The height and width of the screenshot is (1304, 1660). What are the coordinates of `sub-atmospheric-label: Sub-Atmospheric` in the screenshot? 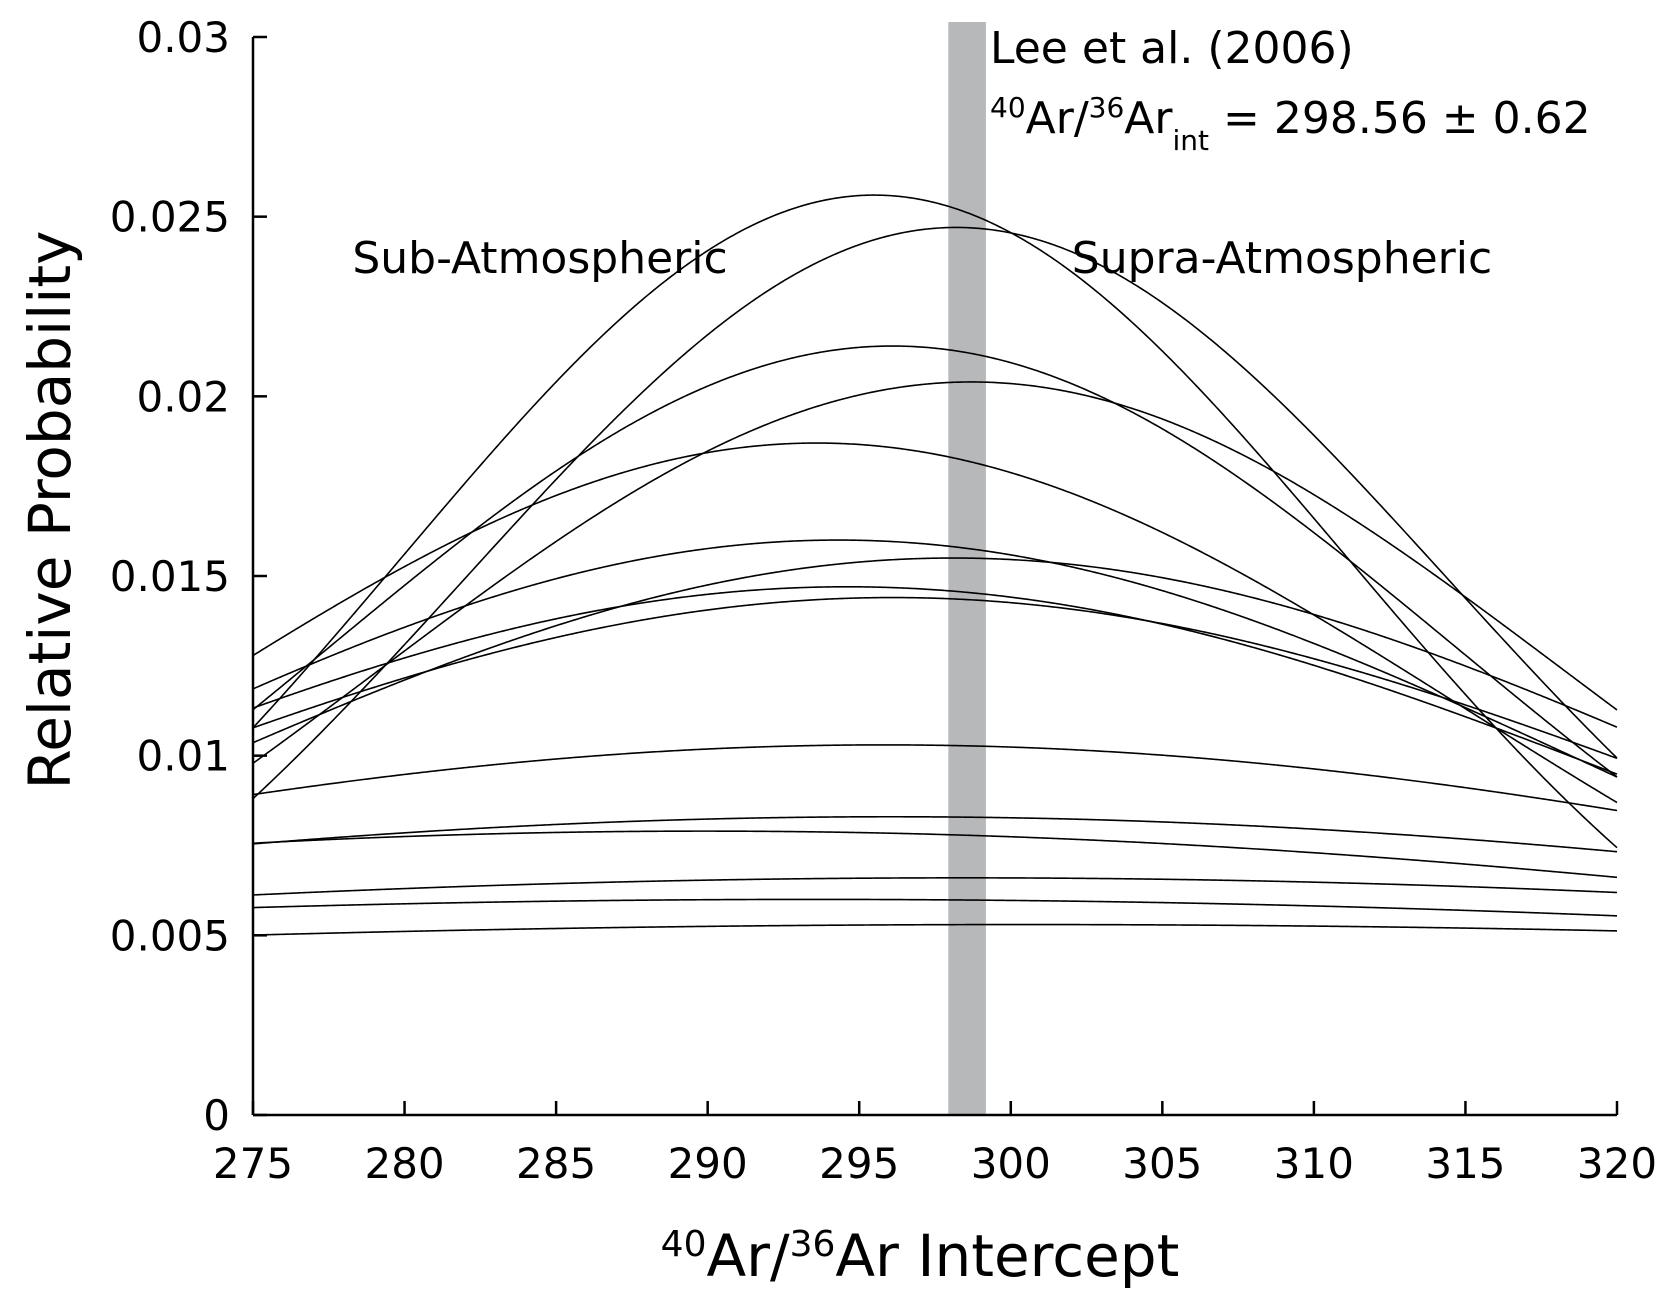 It's located at (539, 258).